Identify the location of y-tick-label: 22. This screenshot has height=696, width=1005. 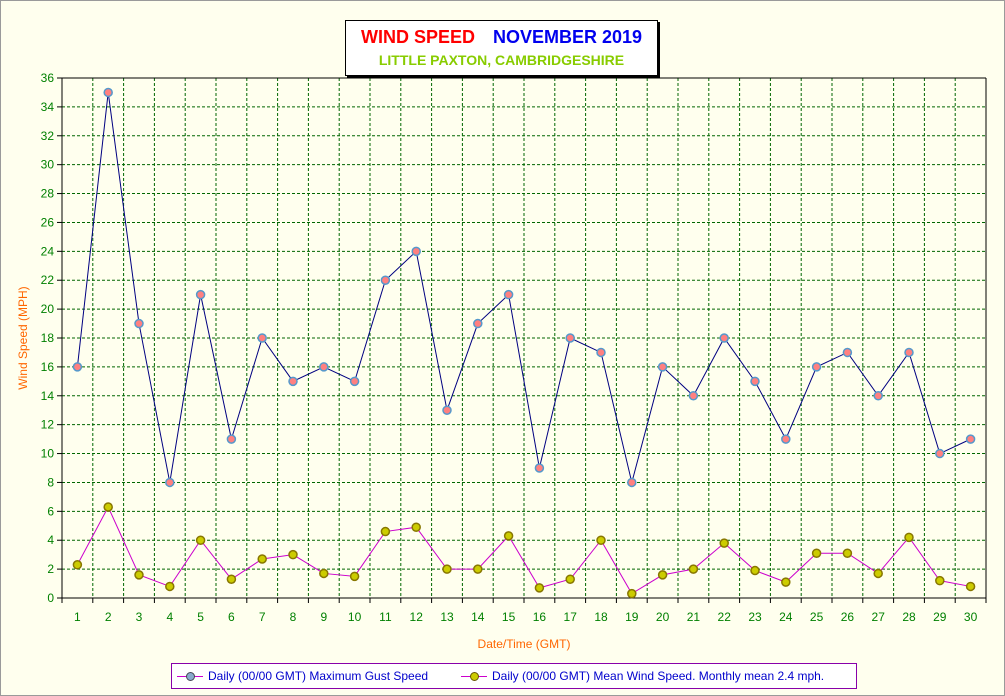
(48, 280).